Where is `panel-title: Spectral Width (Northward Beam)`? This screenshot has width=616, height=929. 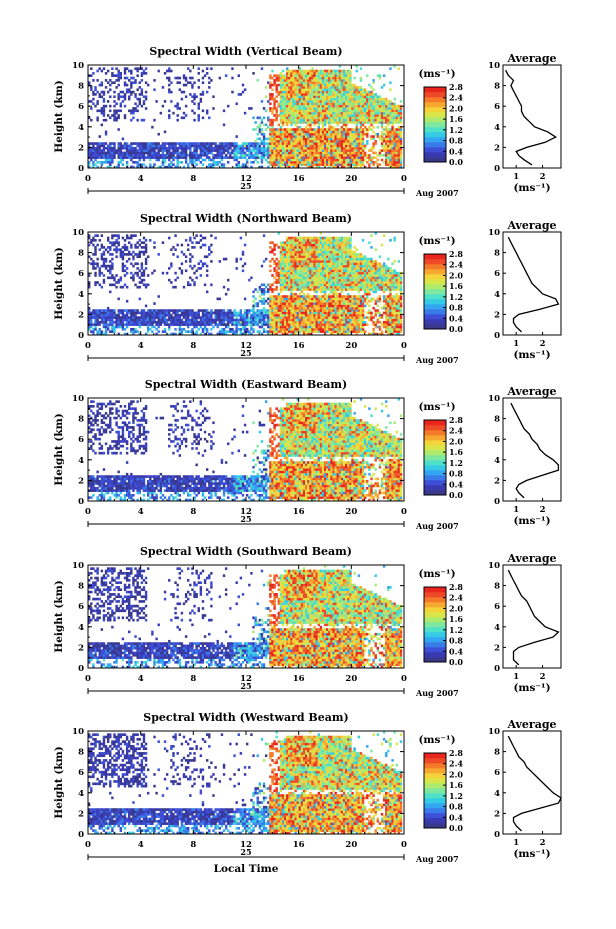
panel-title: Spectral Width (Northward Beam) is located at coordinates (246, 218).